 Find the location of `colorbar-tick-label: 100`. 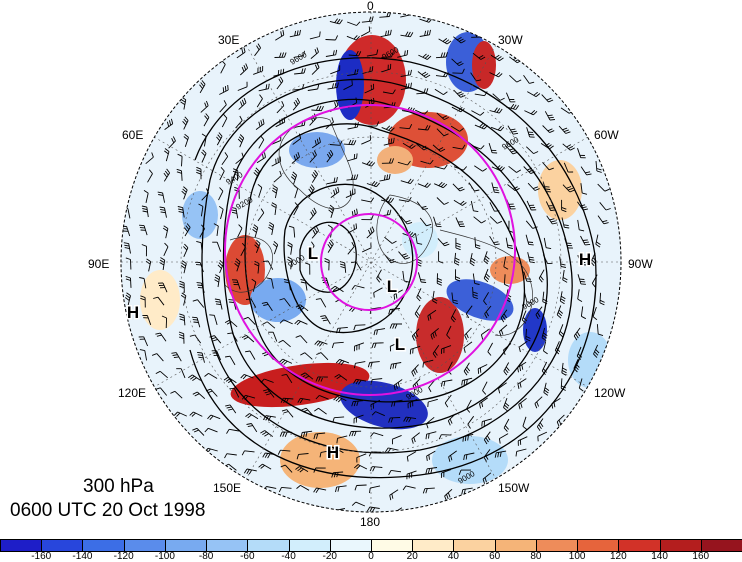

colorbar-tick-label: 100 is located at coordinates (577, 556).